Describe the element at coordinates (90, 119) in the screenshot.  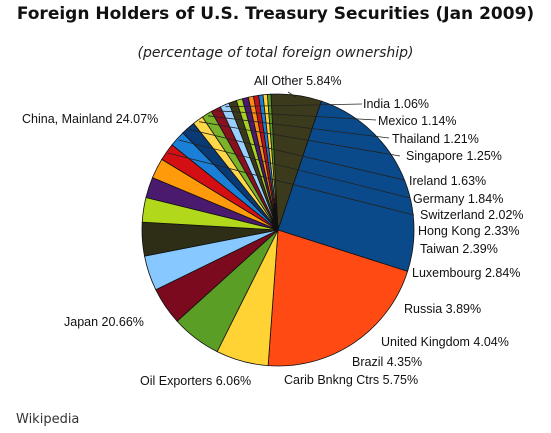
I see `slice-label: China, Mainland 24.07%` at that location.